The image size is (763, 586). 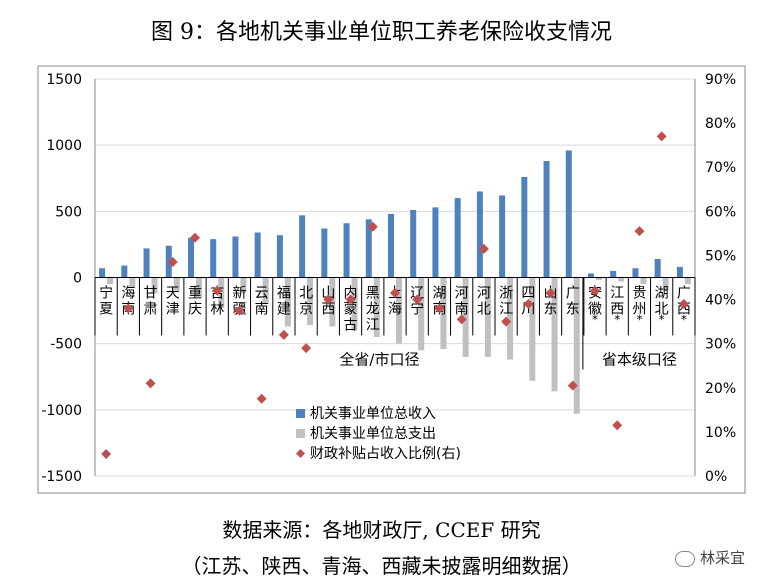 I want to click on category-label: 重, so click(x=195, y=294).